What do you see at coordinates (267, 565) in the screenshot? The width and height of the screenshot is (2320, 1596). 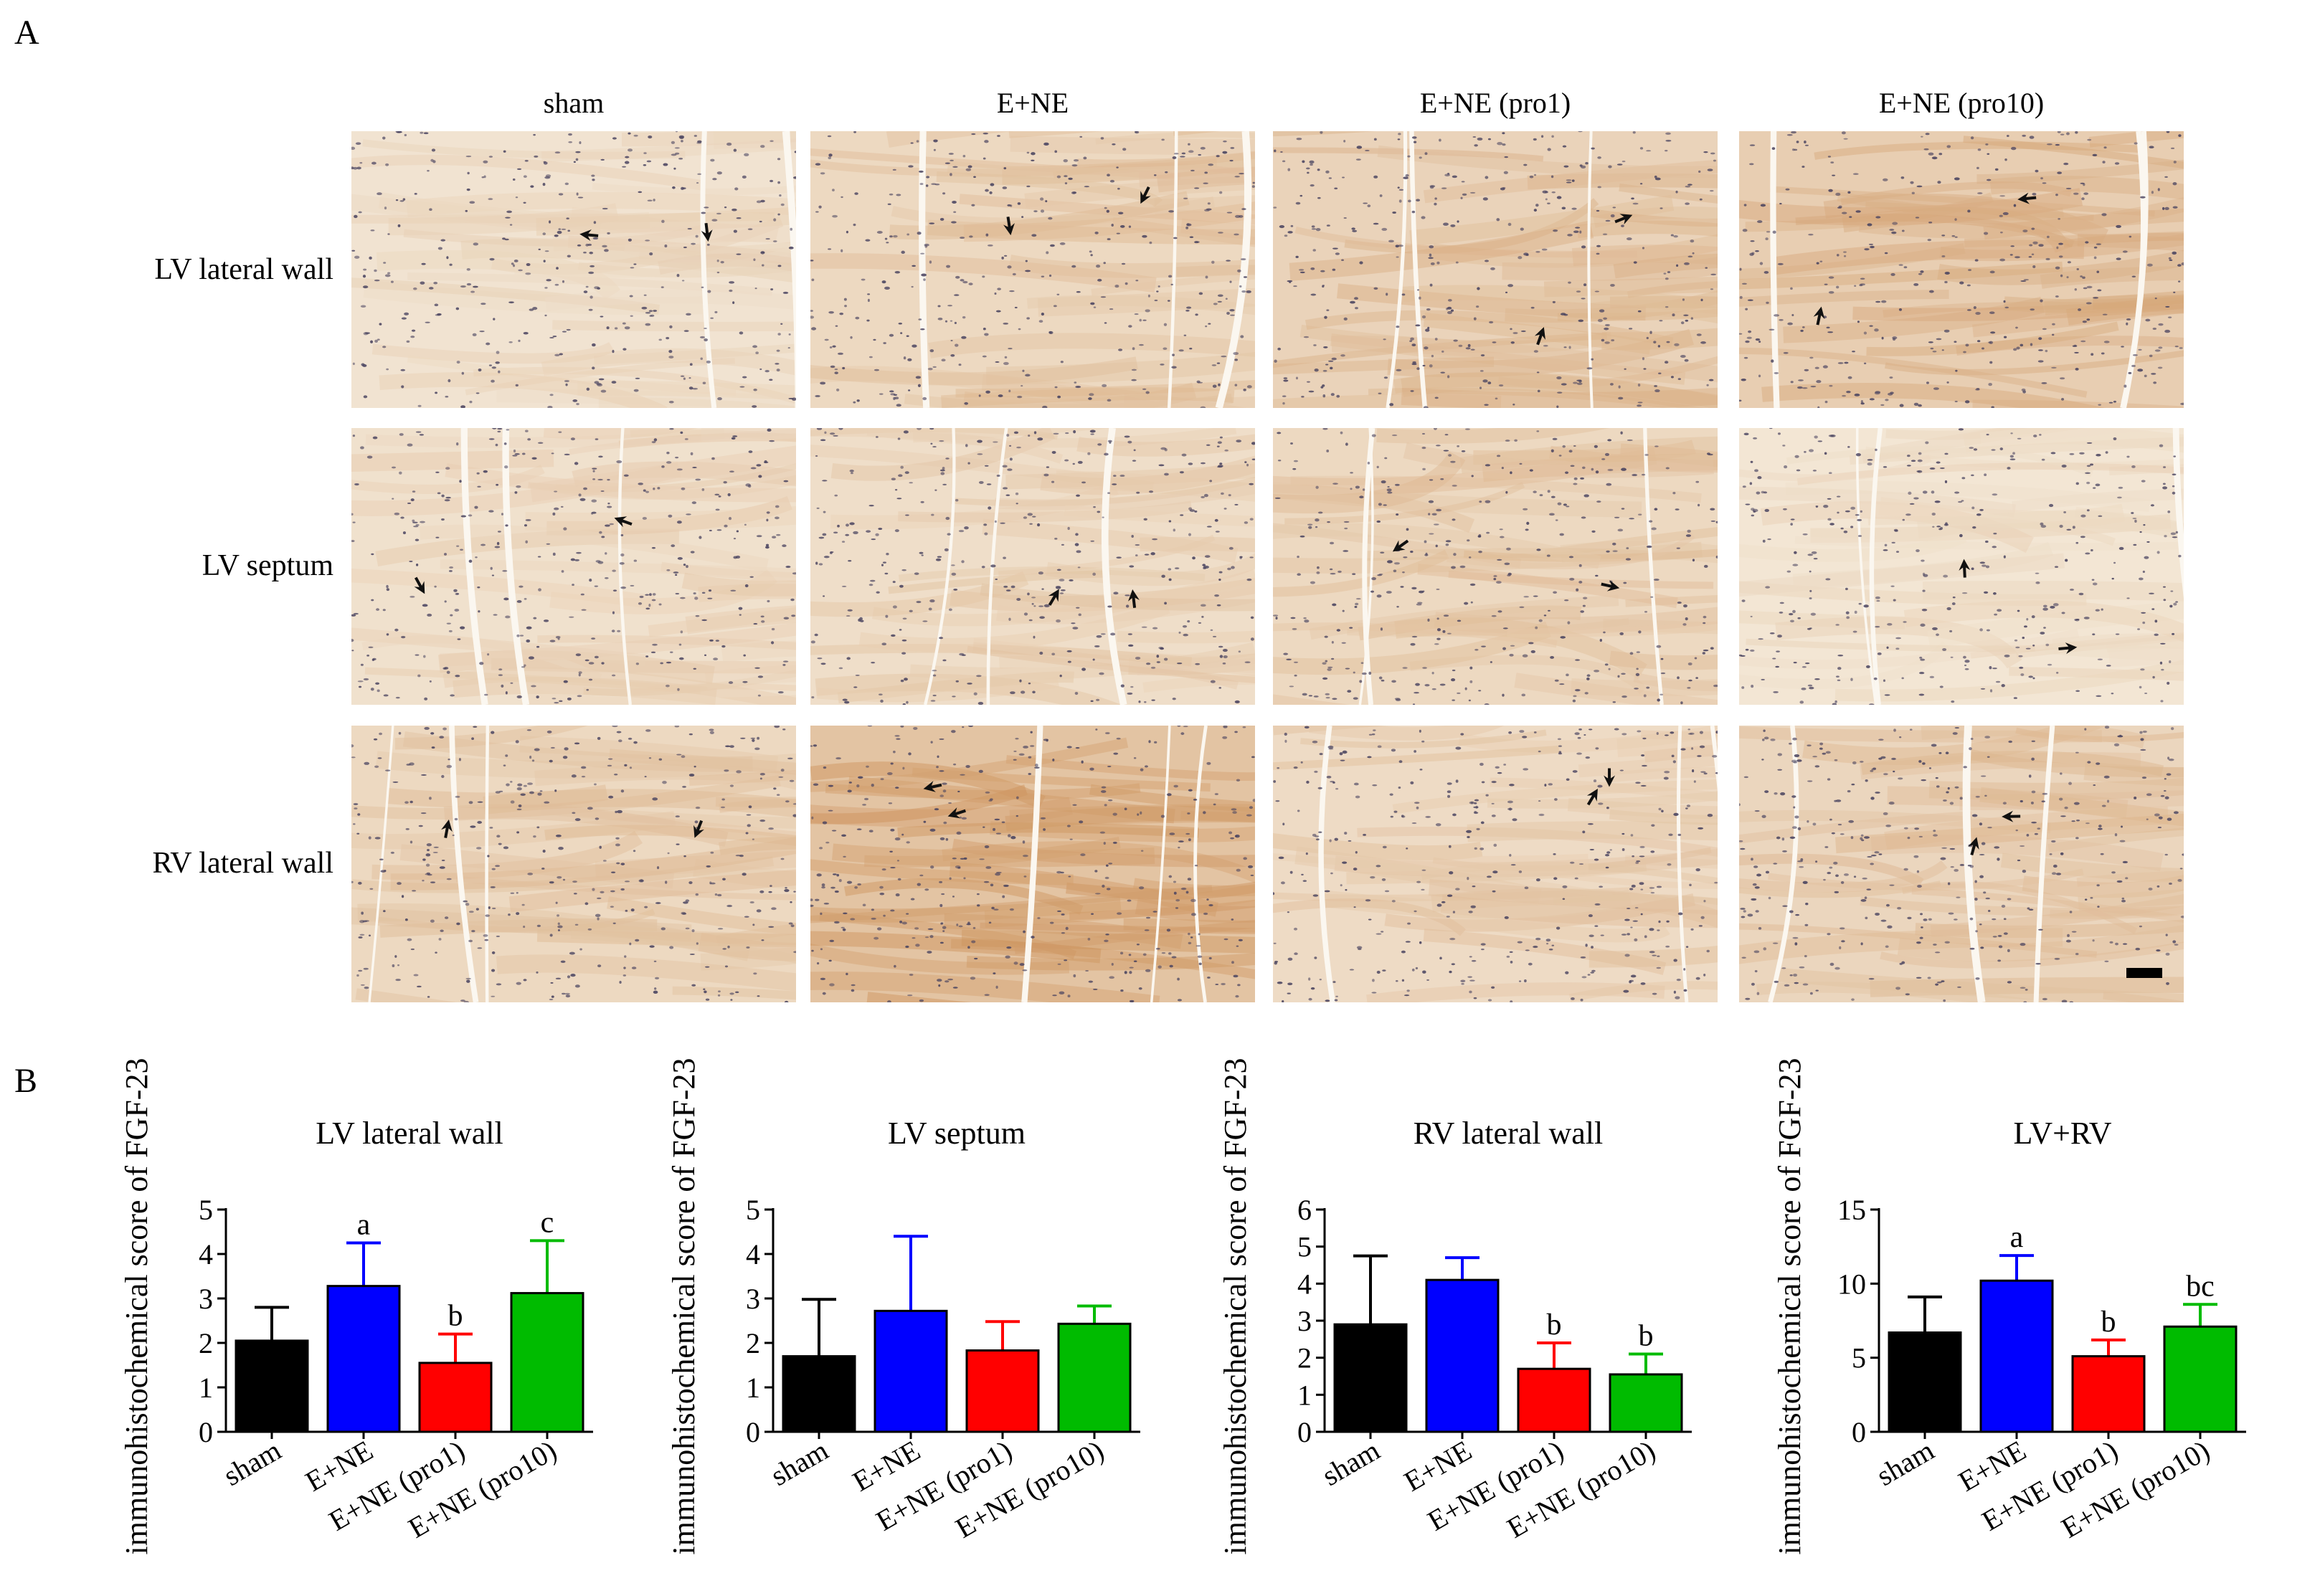 I see `row-label-lv-septum: LV septum` at bounding box center [267, 565].